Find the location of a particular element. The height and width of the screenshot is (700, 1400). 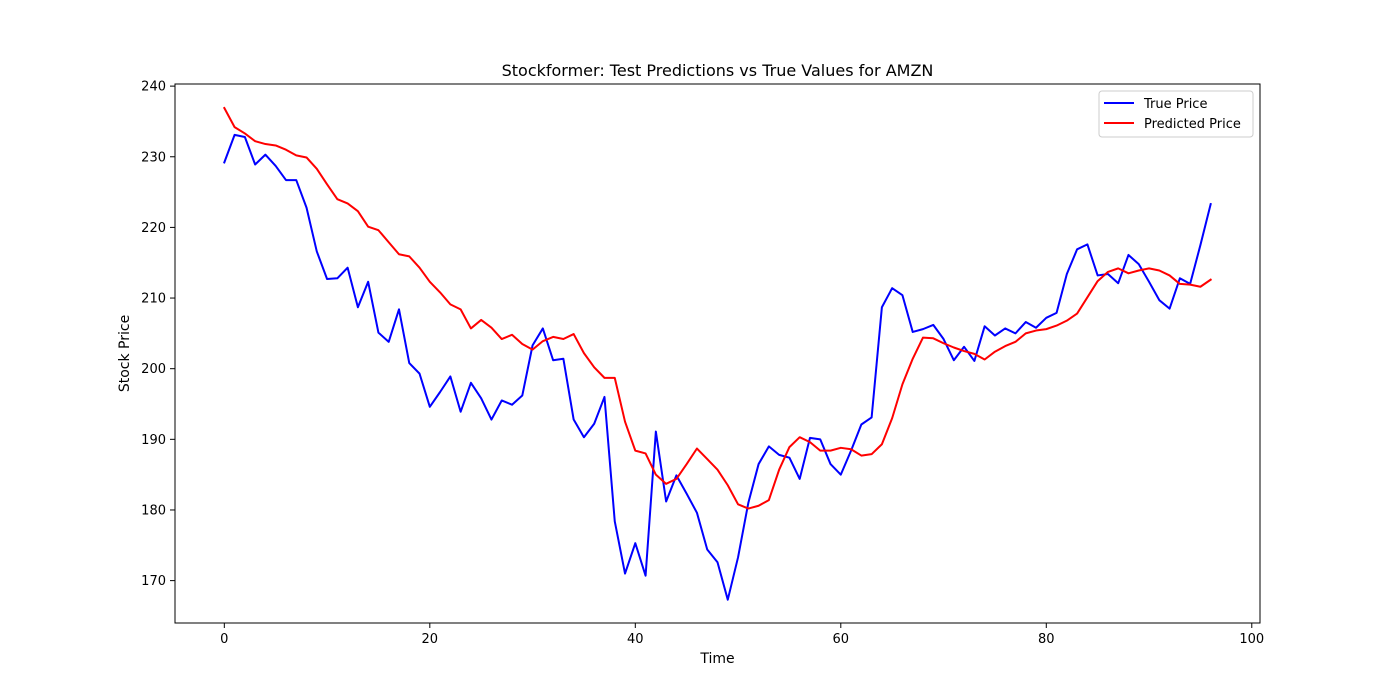

x-tick-label: 80 is located at coordinates (1046, 639).